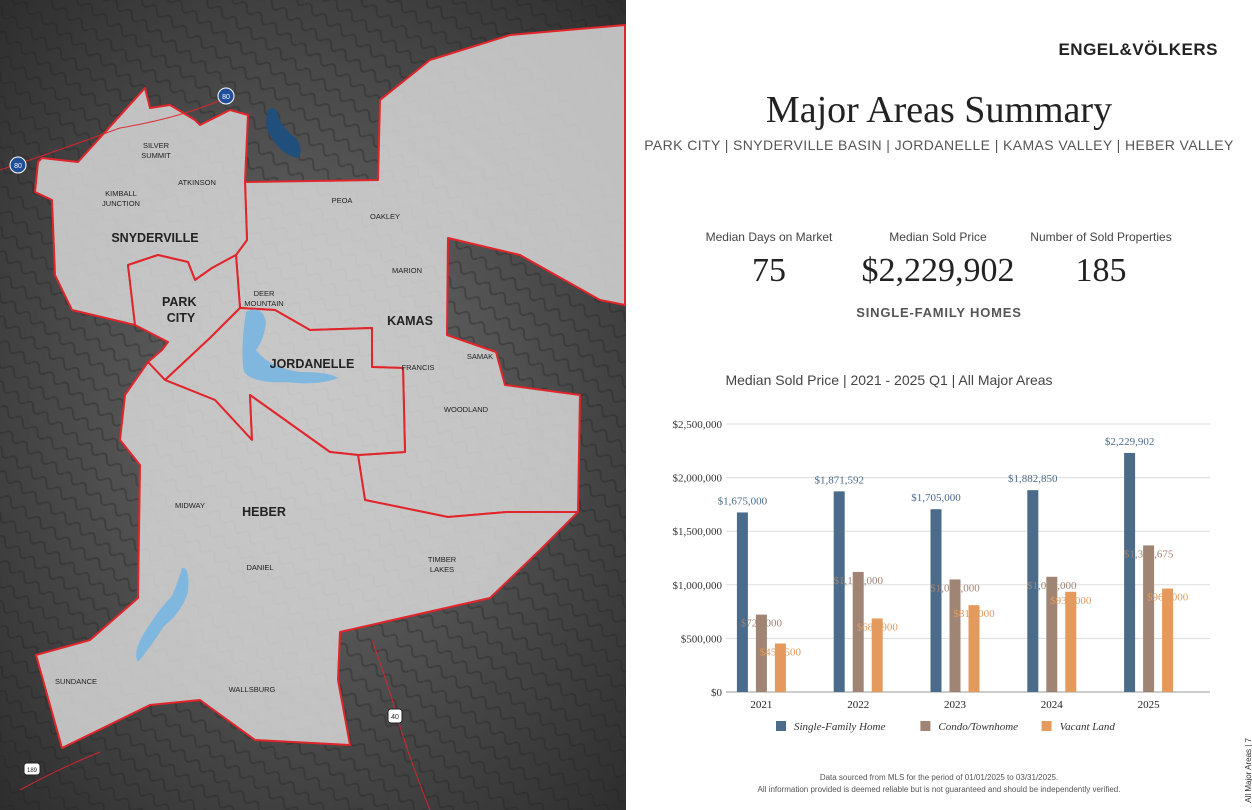  Describe the element at coordinates (480, 356) in the screenshot. I see `place-label-samak: SAMAK` at that location.